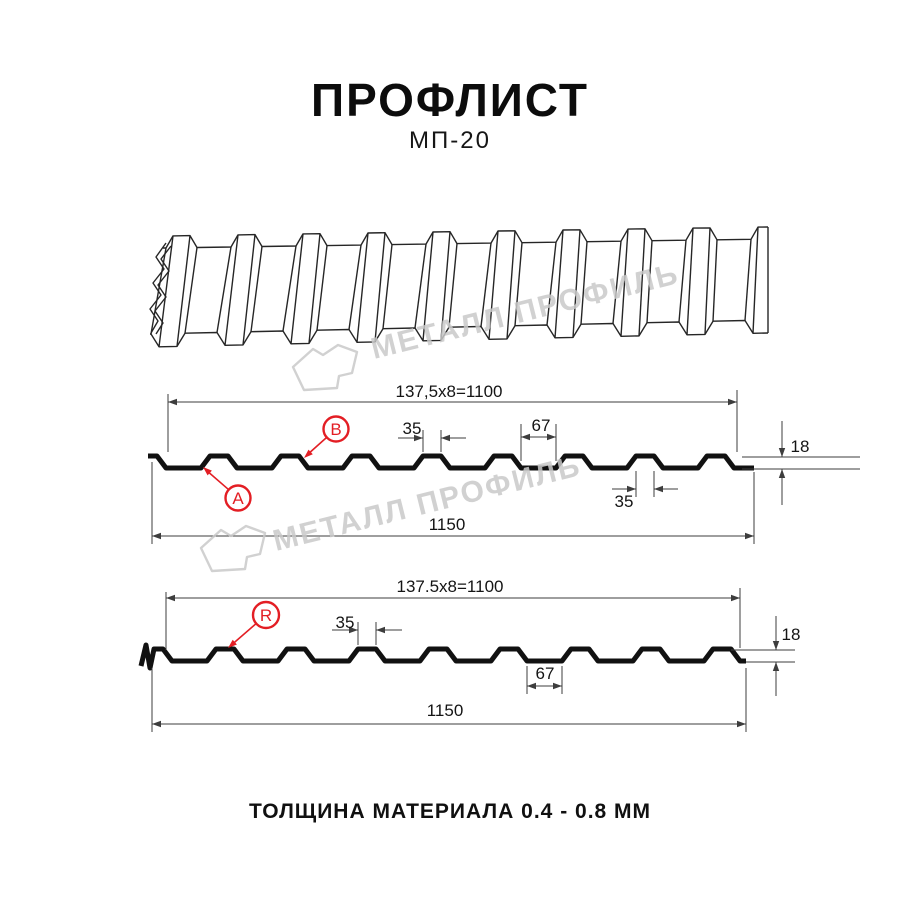  Describe the element at coordinates (541, 425) in the screenshot. I see `dim-rib-bottom-width-a: 67` at that location.